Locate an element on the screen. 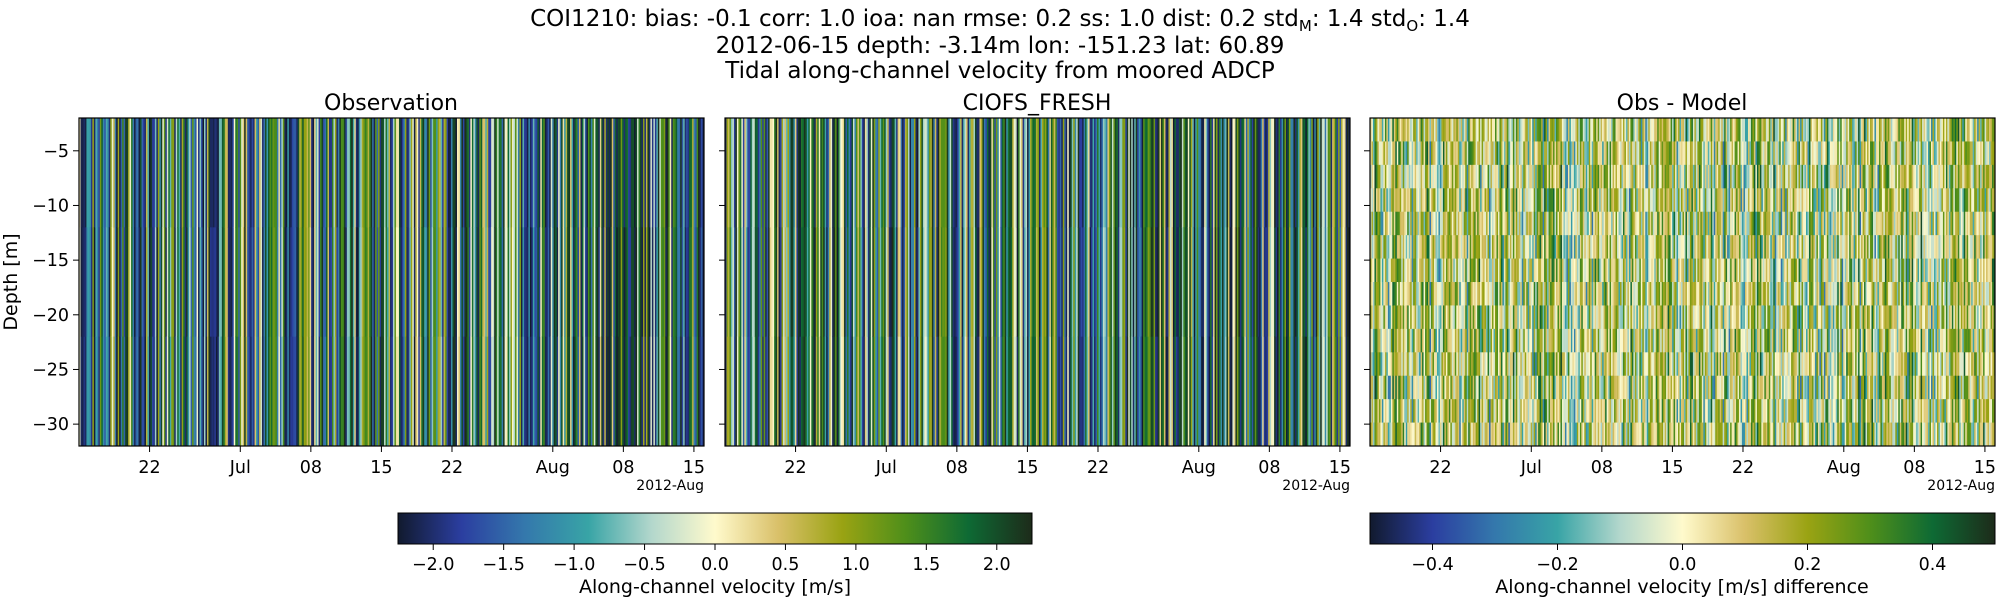 The image size is (2000, 604). y-axis-label: Depth [m] is located at coordinates (11, 281).